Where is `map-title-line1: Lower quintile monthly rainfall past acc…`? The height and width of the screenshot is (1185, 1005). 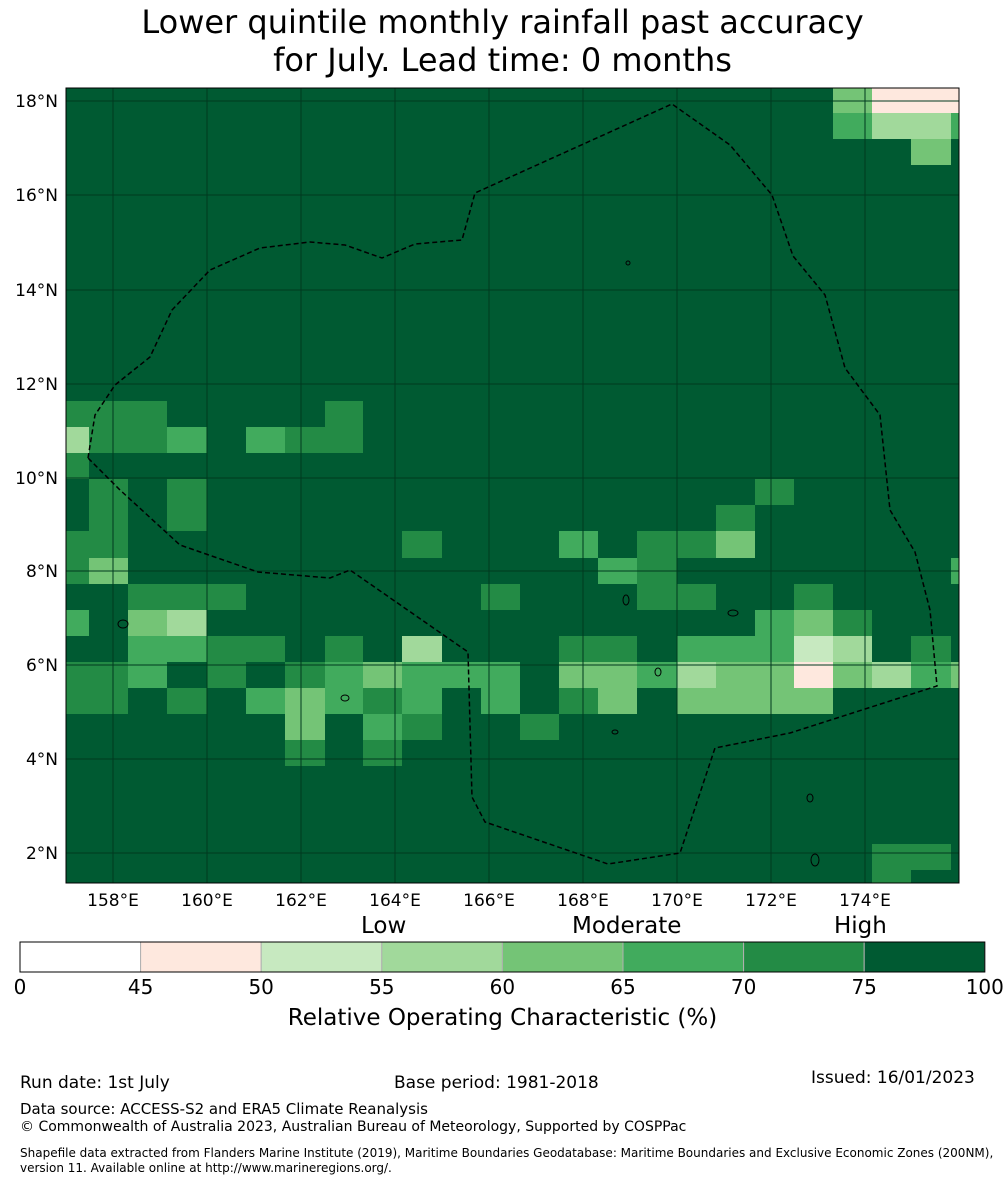 map-title-line1: Lower quintile monthly rainfall past acc… is located at coordinates (502, 22).